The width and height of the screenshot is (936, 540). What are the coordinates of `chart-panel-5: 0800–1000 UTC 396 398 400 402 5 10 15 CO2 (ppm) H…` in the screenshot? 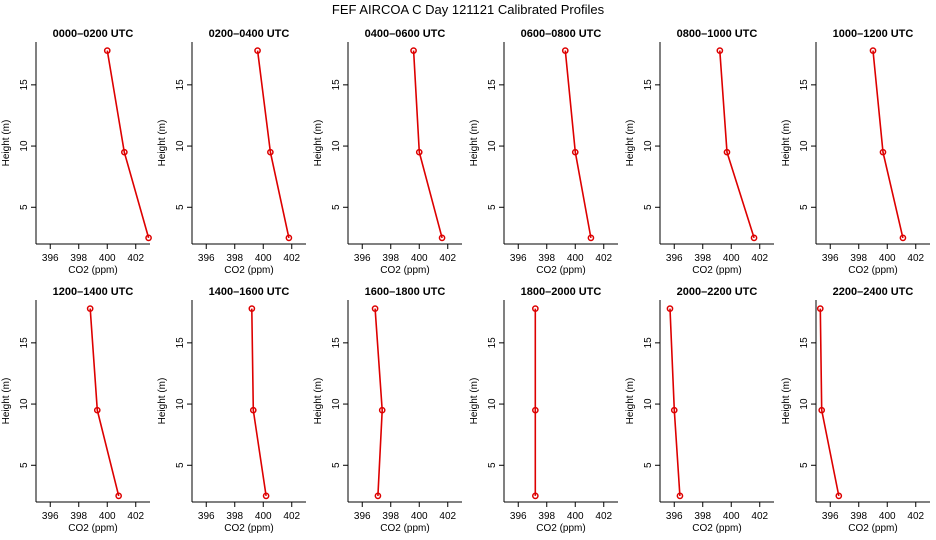 It's located at (699, 152).